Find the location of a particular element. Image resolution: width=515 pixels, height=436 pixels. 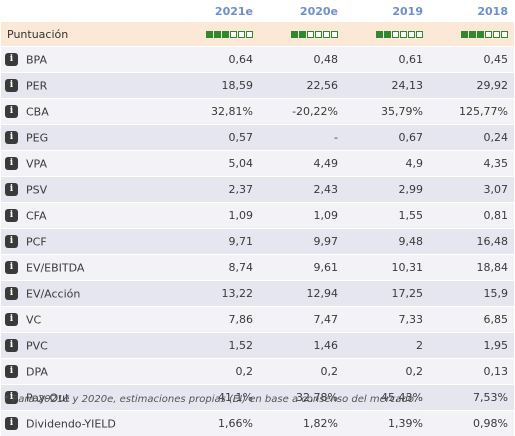

value-cell-2021e: 1,66% is located at coordinates (216, 423).